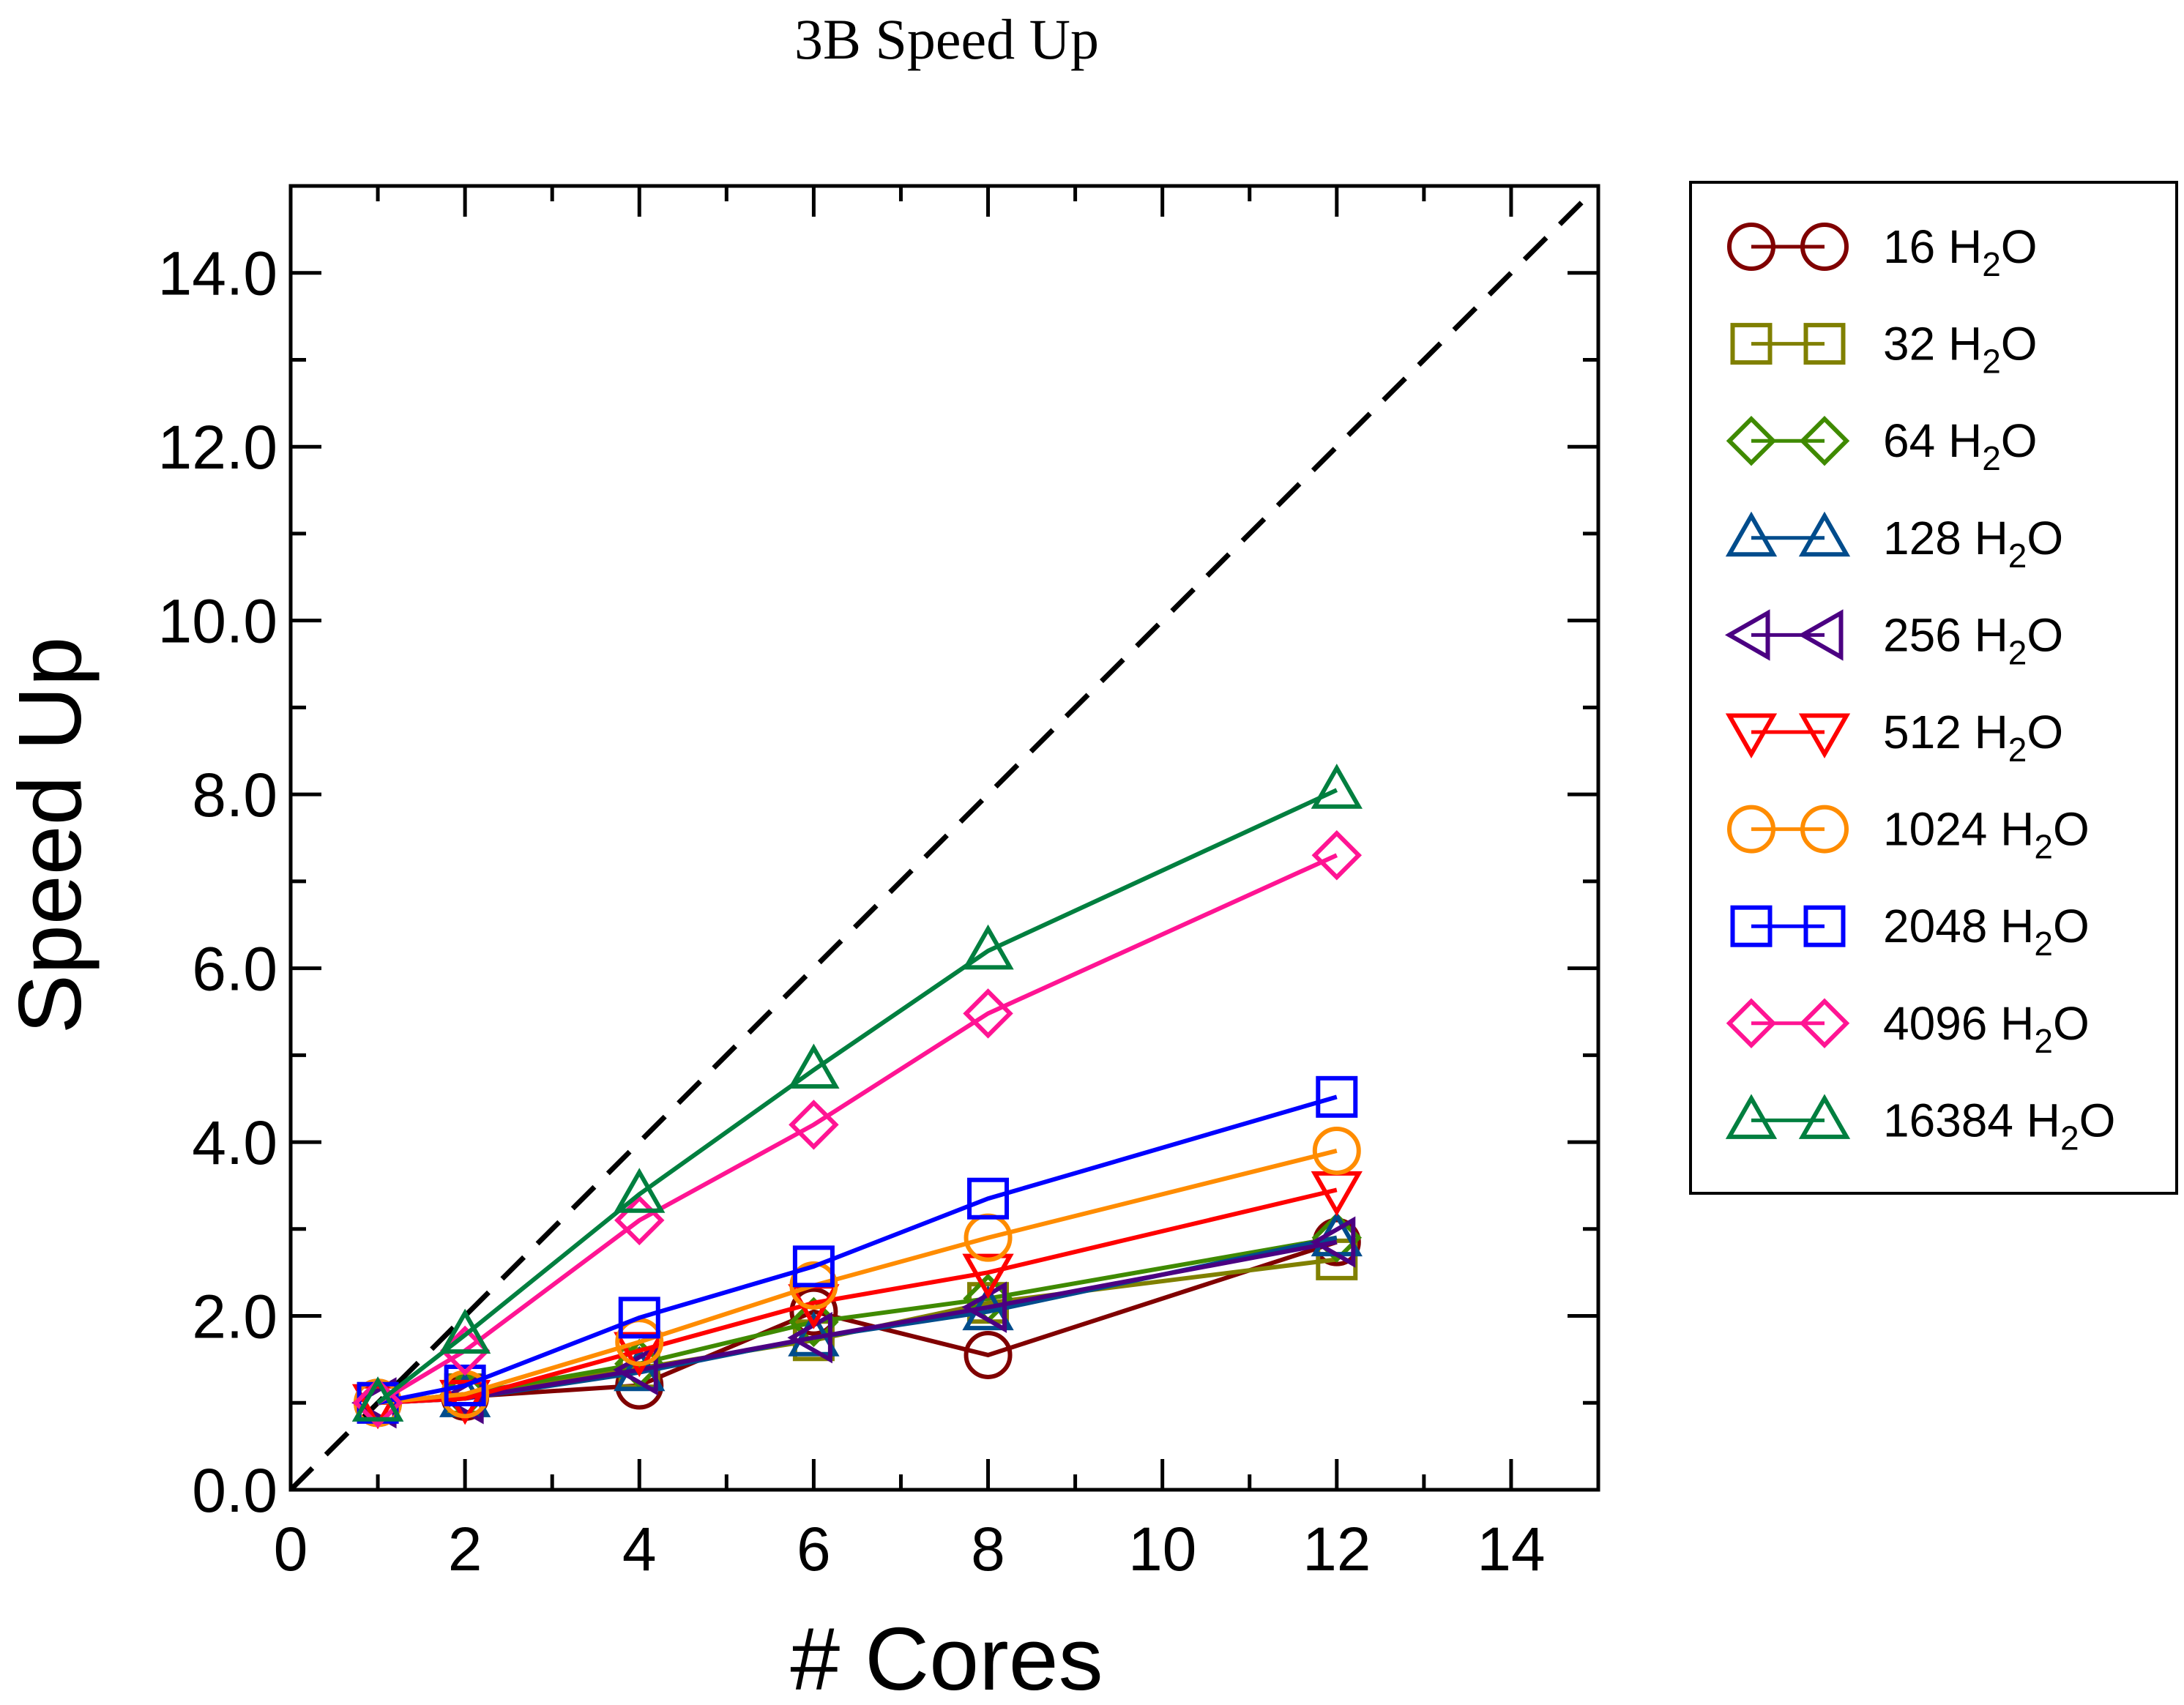 The height and width of the screenshot is (1705, 2184). Describe the element at coordinates (946, 1657) in the screenshot. I see `x-axis-label: # Cores` at that location.